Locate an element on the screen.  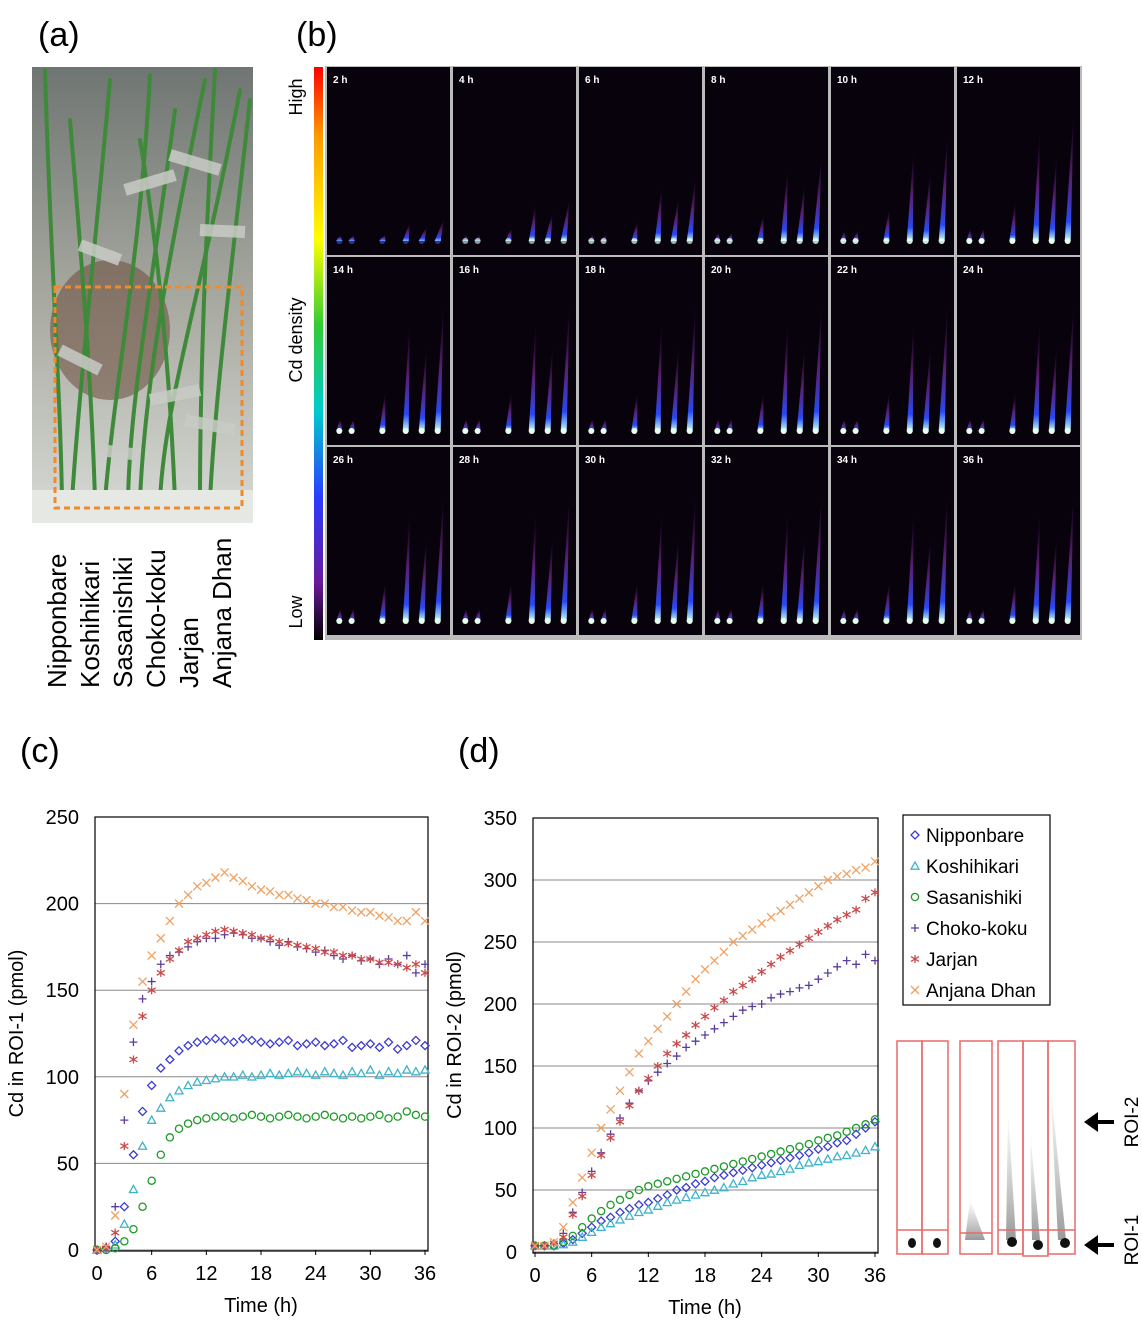
legend-box is located at coordinates (976, 910).